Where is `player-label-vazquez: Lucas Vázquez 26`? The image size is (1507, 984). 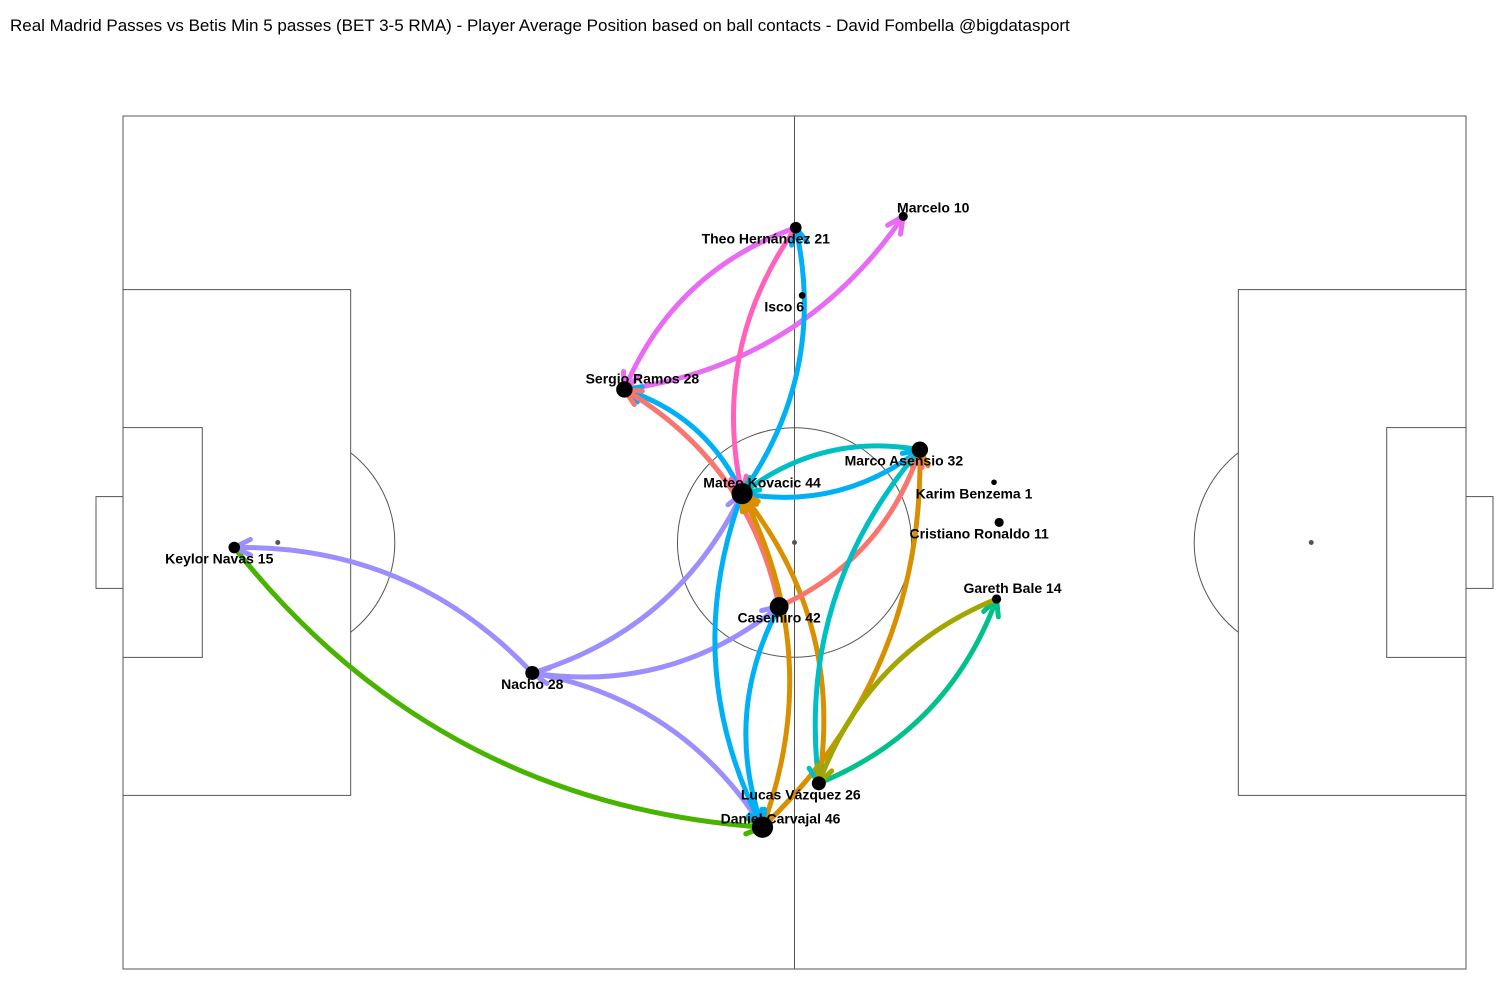 player-label-vazquez: Lucas Vázquez 26 is located at coordinates (801, 794).